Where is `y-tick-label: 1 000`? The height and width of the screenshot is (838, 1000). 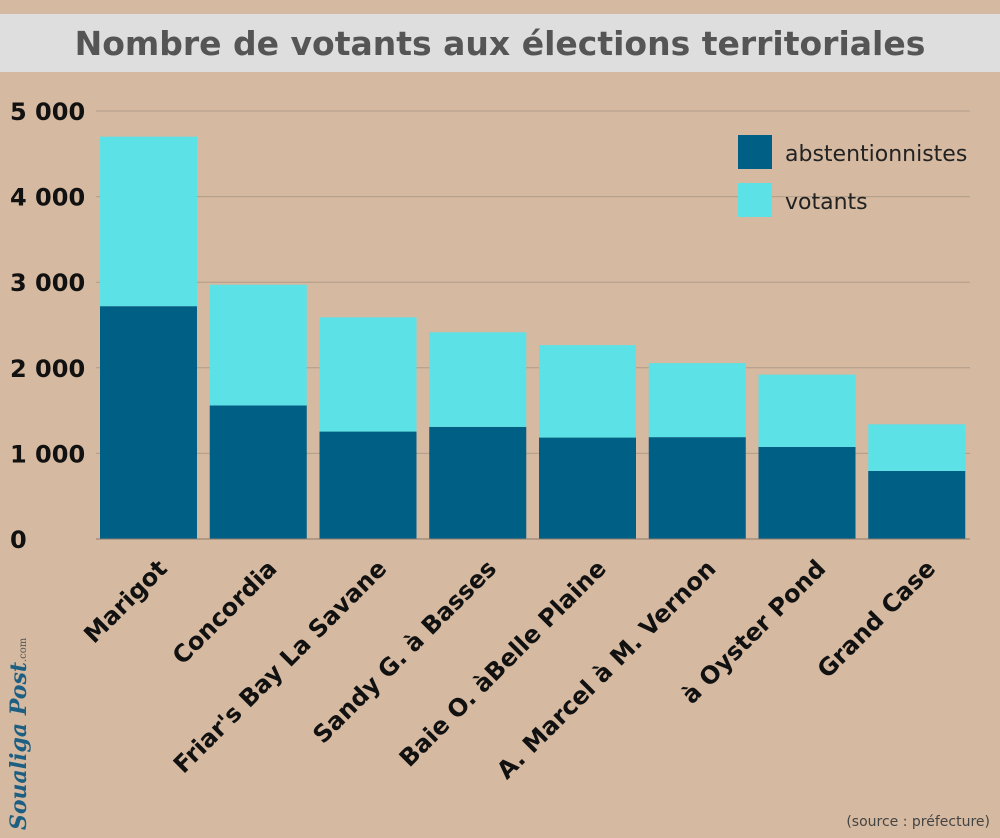 y-tick-label: 1 000 is located at coordinates (47, 454).